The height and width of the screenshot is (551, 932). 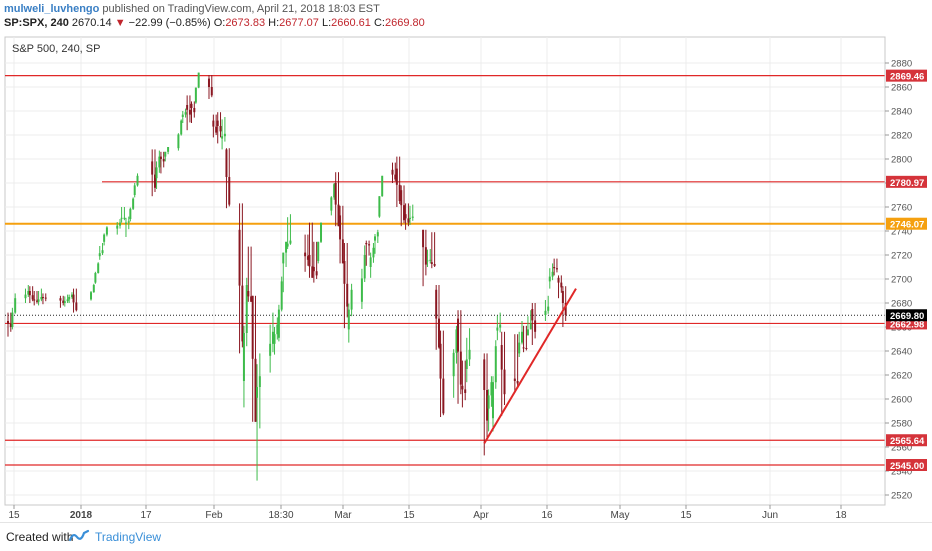 What do you see at coordinates (169, 23) in the screenshot?
I see `price-change: −22.99 (−0.85%)` at bounding box center [169, 23].